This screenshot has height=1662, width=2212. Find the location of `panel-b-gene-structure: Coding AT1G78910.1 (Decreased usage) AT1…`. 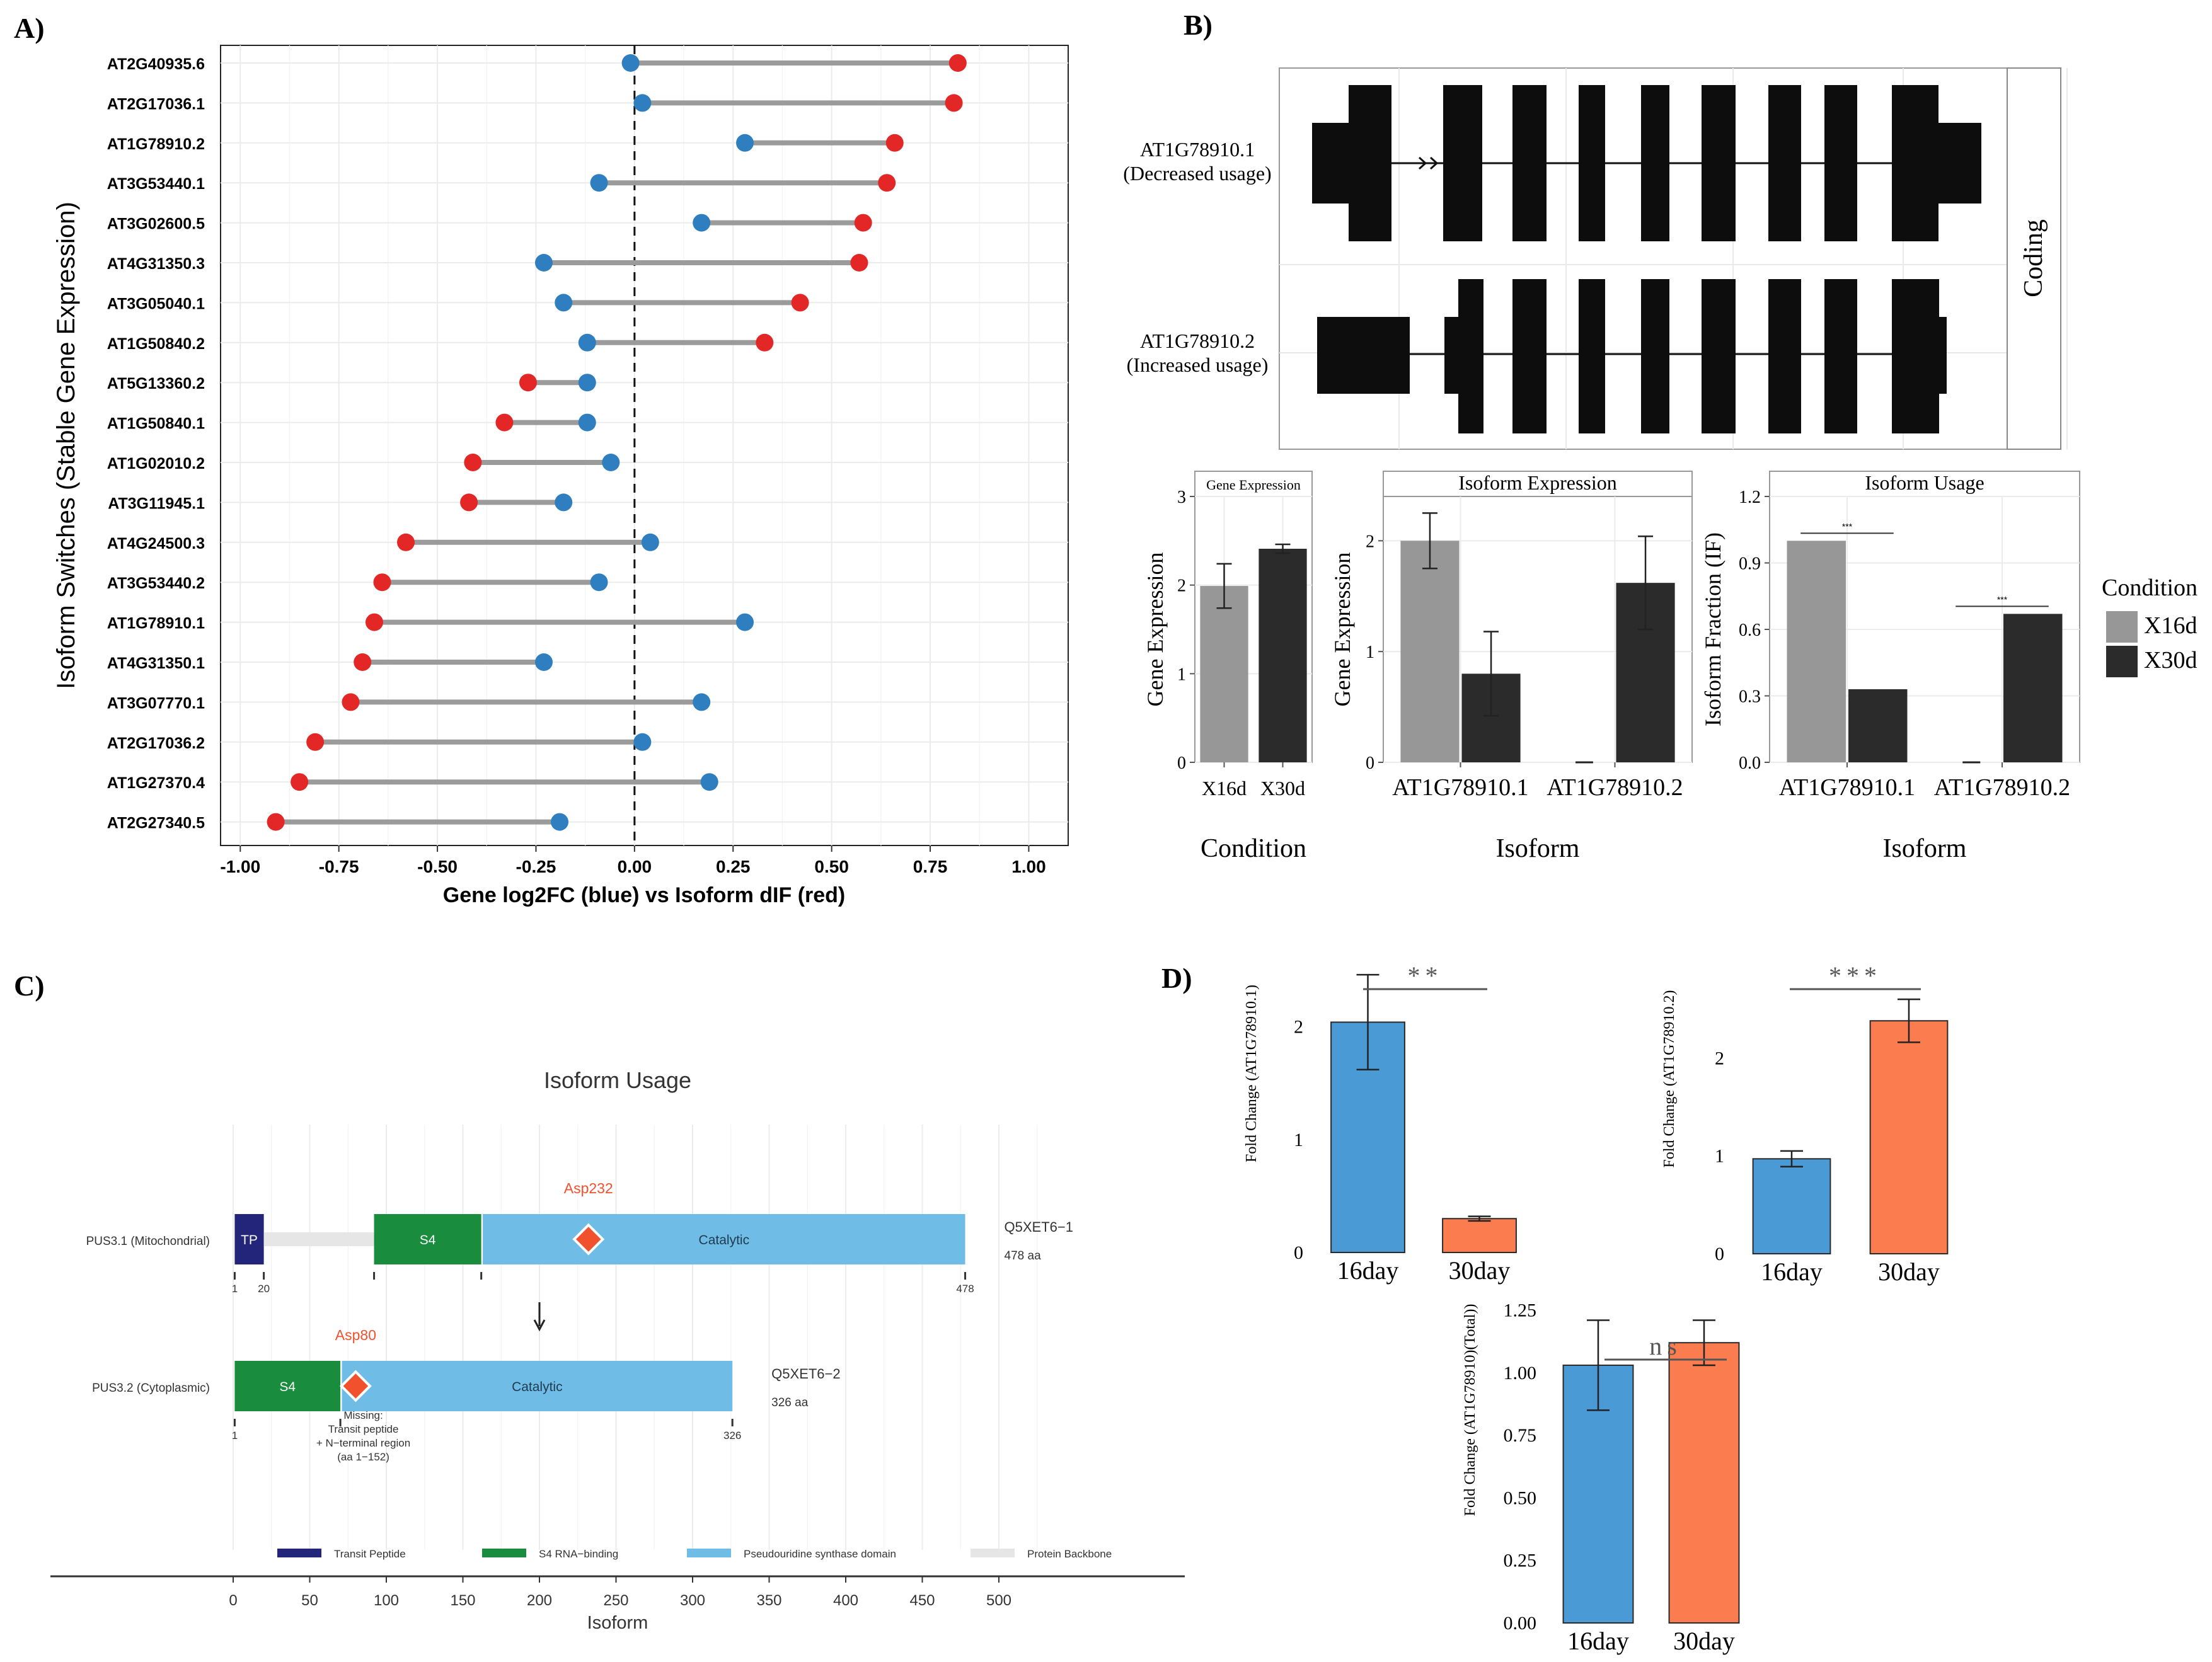

panel-b-gene-structure: Coding AT1G78910.1 (Decreased usage) AT1… is located at coordinates (1595, 258).